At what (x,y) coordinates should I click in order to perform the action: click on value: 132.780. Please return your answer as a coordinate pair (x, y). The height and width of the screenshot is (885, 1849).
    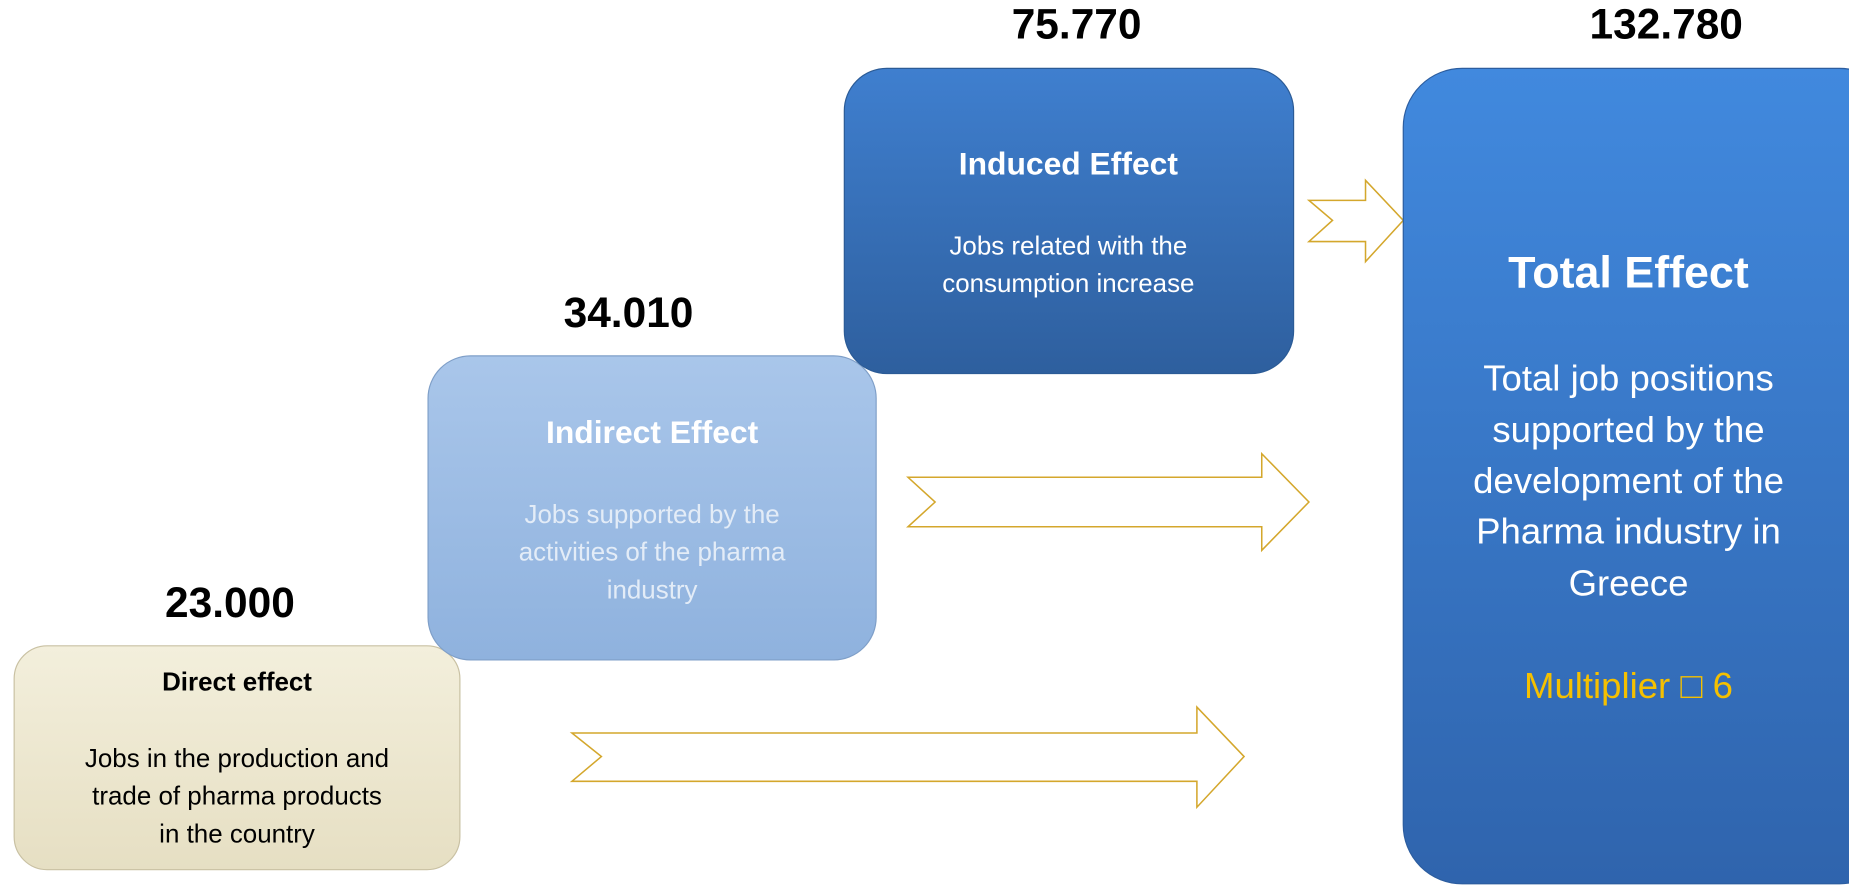
    Looking at the image, I should click on (1666, 23).